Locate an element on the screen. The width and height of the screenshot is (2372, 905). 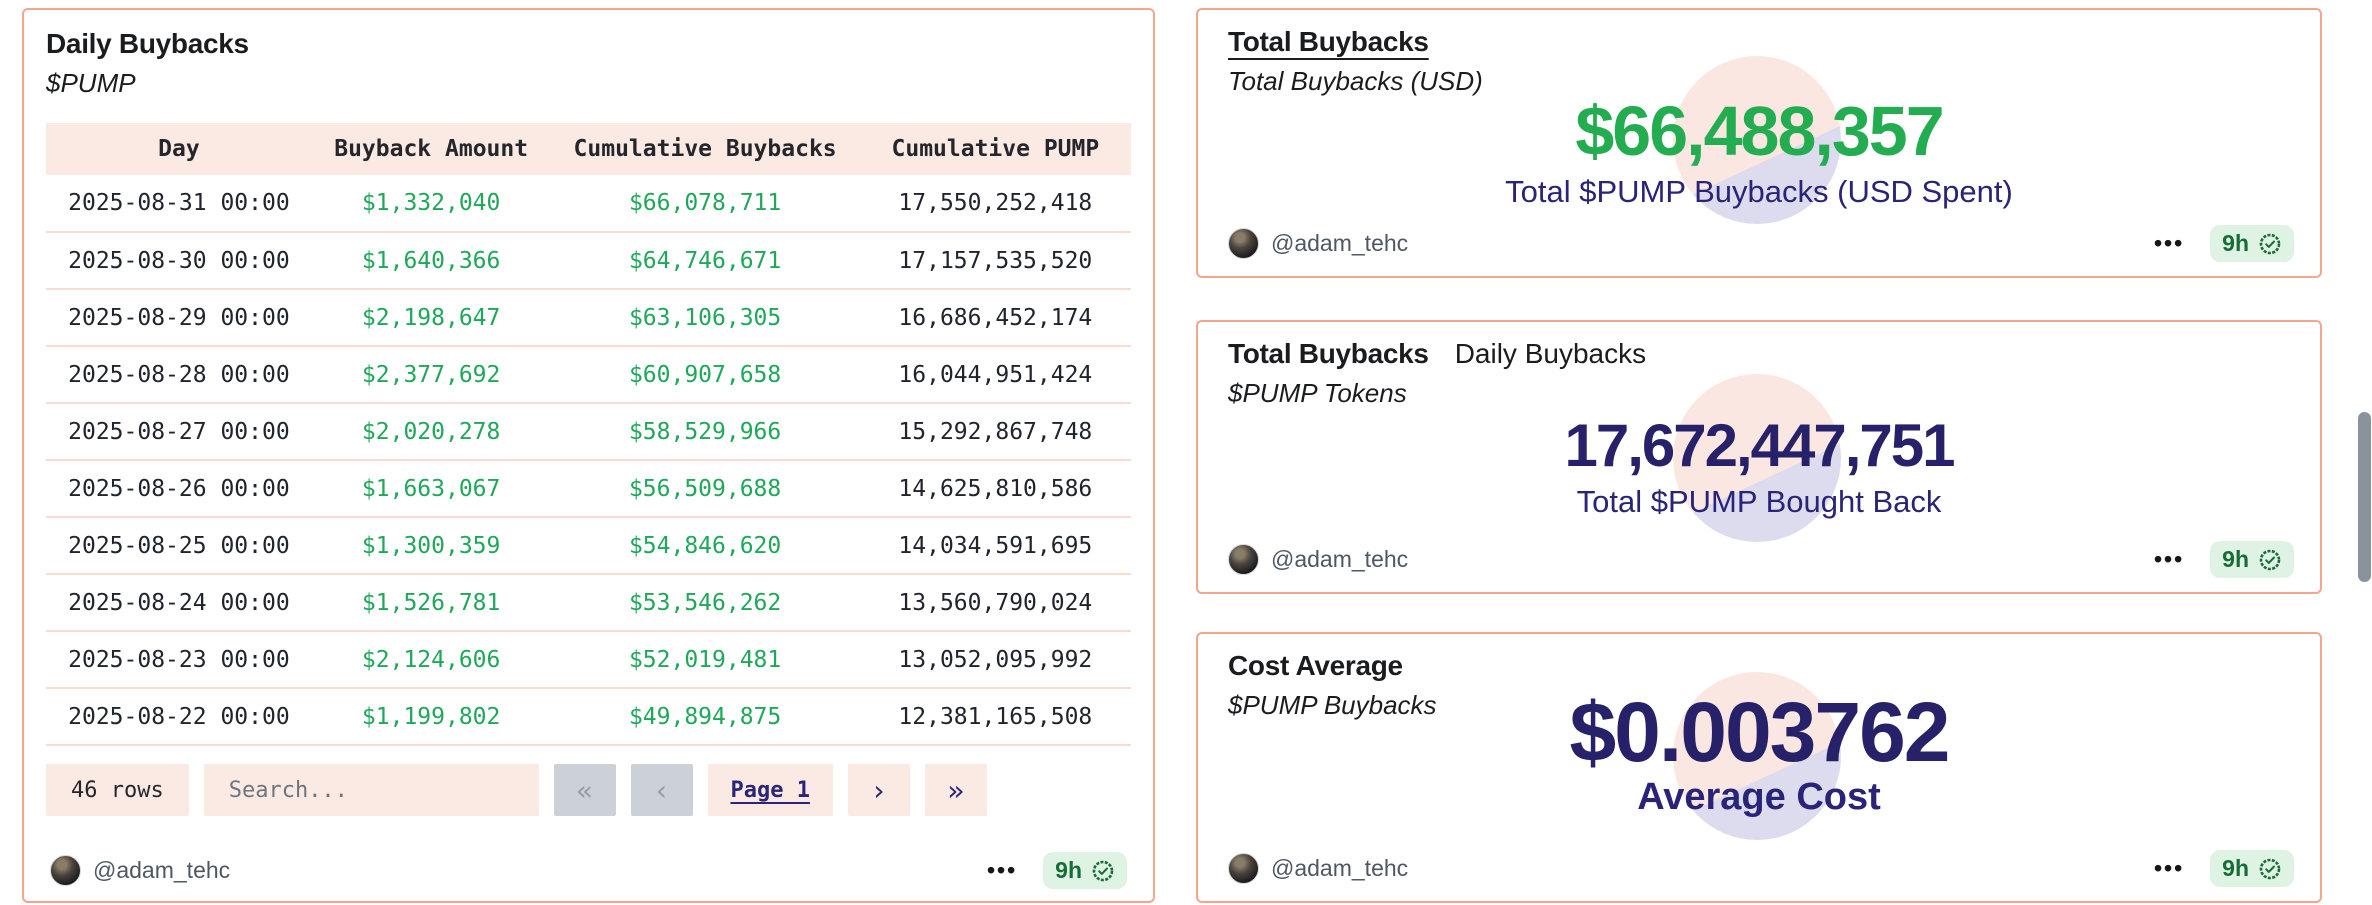
cell-cumulative-pump: 17,157,535,520 is located at coordinates (995, 261).